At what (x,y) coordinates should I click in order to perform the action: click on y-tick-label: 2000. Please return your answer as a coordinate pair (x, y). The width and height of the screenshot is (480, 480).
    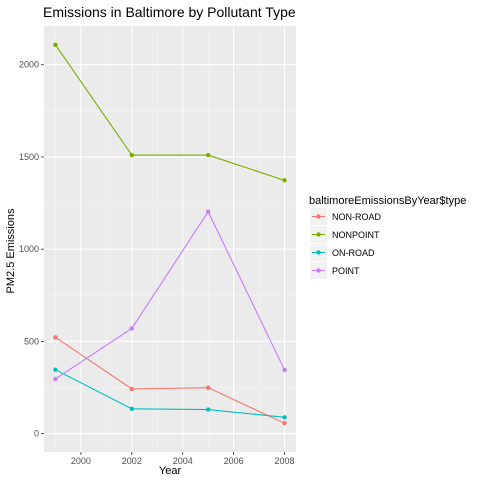
    Looking at the image, I should click on (29, 65).